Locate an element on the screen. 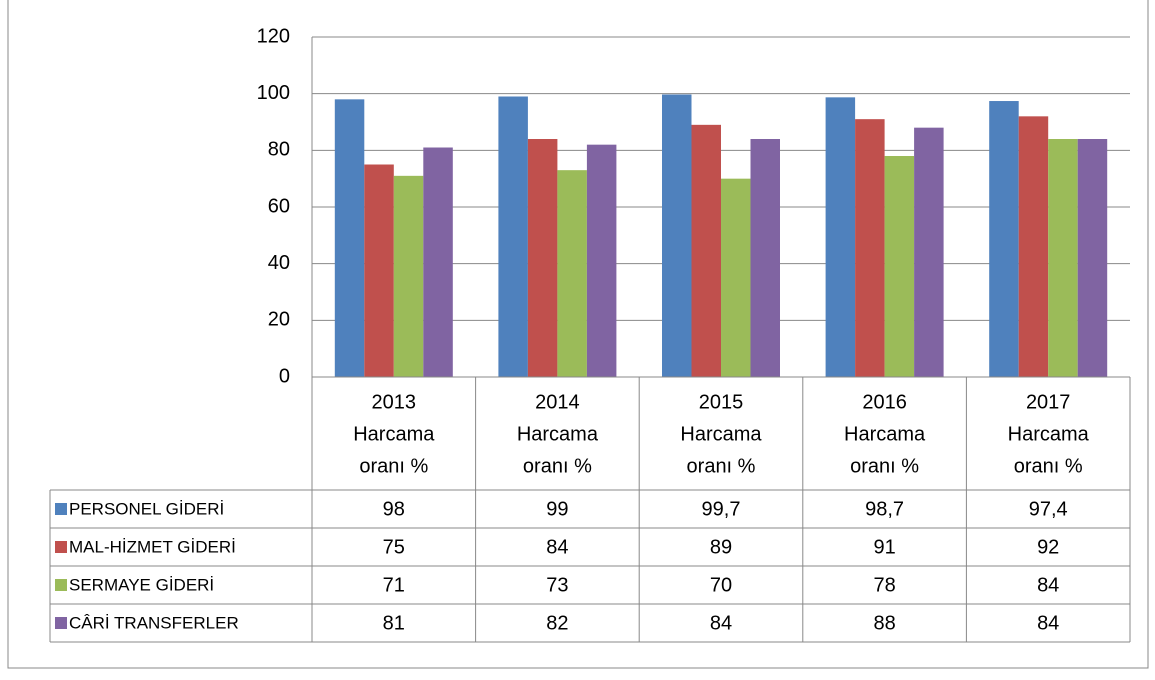  table-value: 92 is located at coordinates (1048, 547).